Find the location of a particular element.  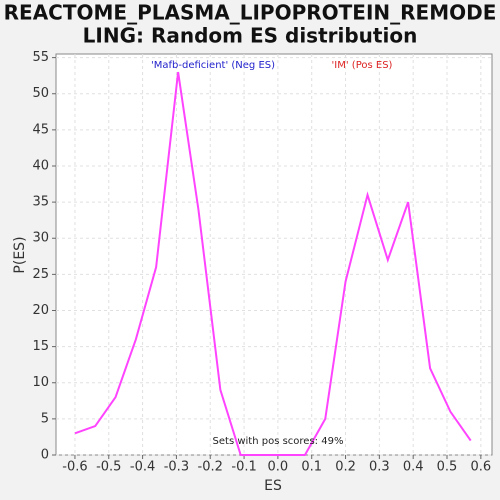

x-tick-label: 0.6 is located at coordinates (480, 467).